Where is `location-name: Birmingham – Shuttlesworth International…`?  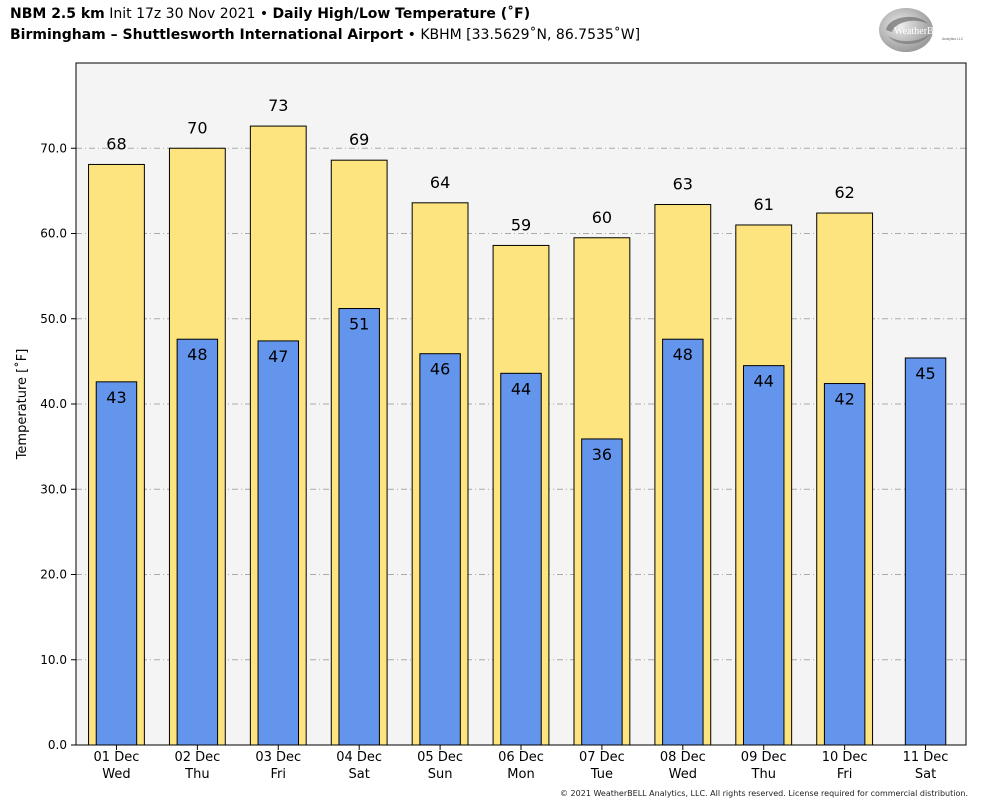
location-name: Birmingham – Shuttlesworth International… is located at coordinates (207, 35).